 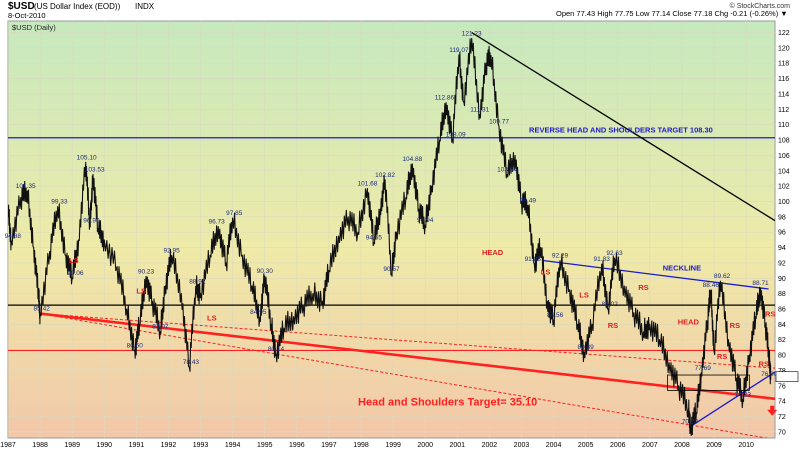 I want to click on x-tick-label: 2010, so click(x=746, y=445).